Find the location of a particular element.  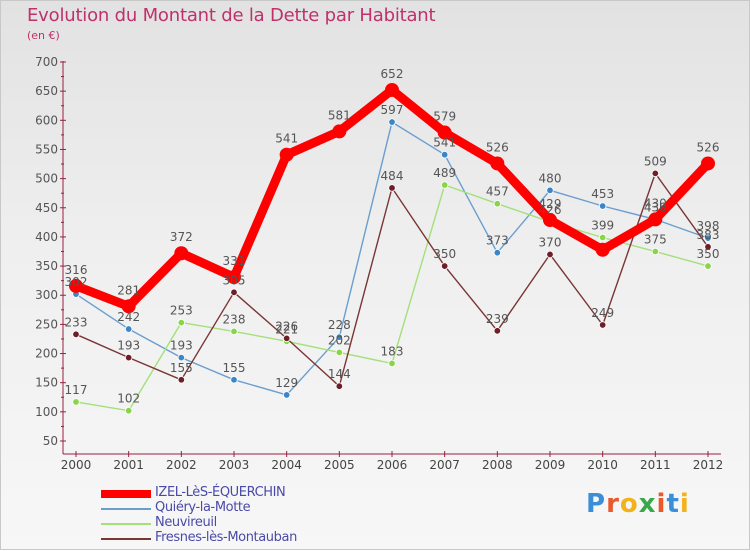

x-tick-label: 2006 is located at coordinates (392, 465).